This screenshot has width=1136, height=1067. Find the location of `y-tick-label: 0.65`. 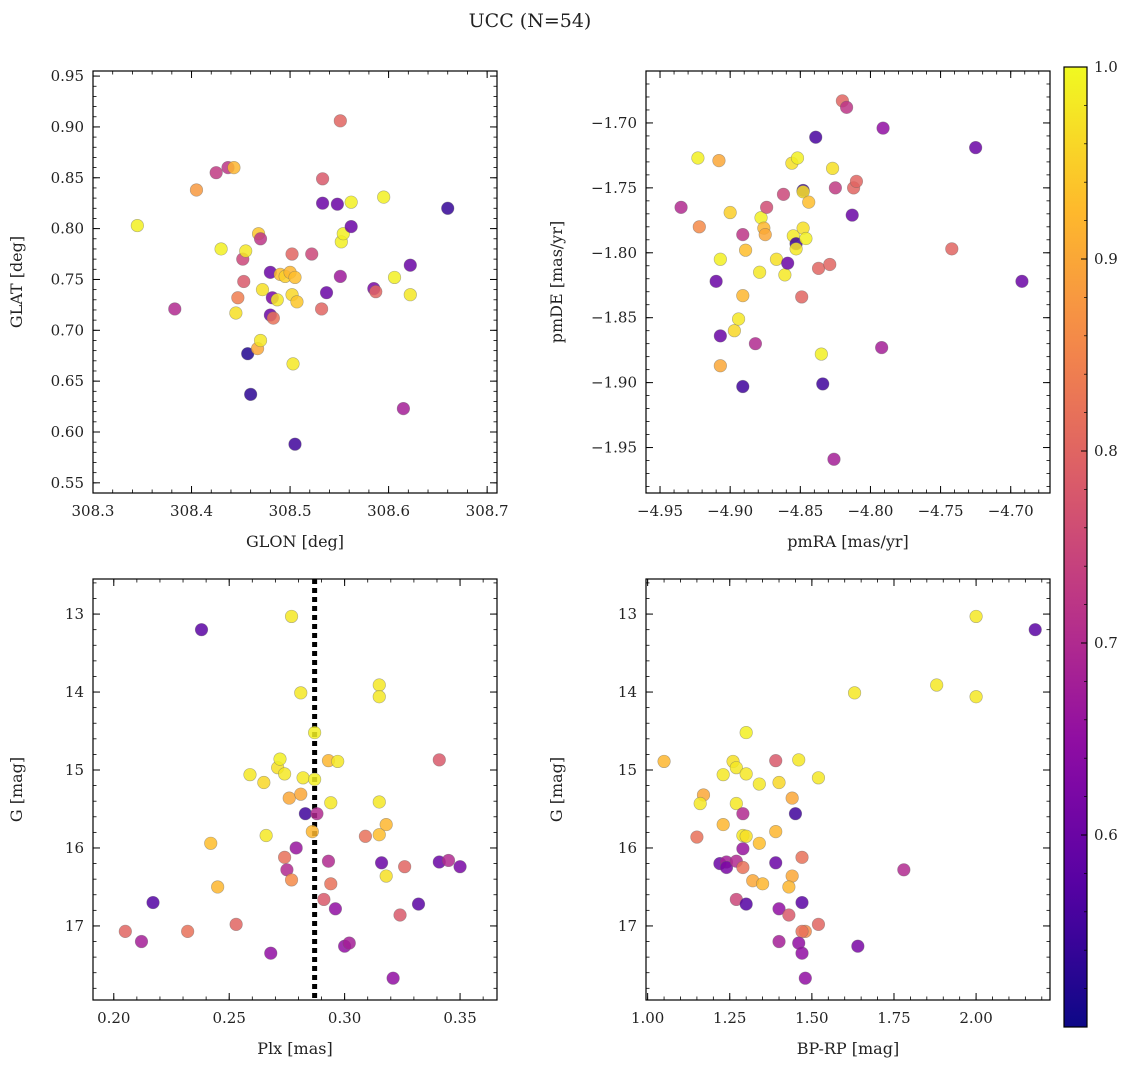

y-tick-label: 0.65 is located at coordinates (67, 381).